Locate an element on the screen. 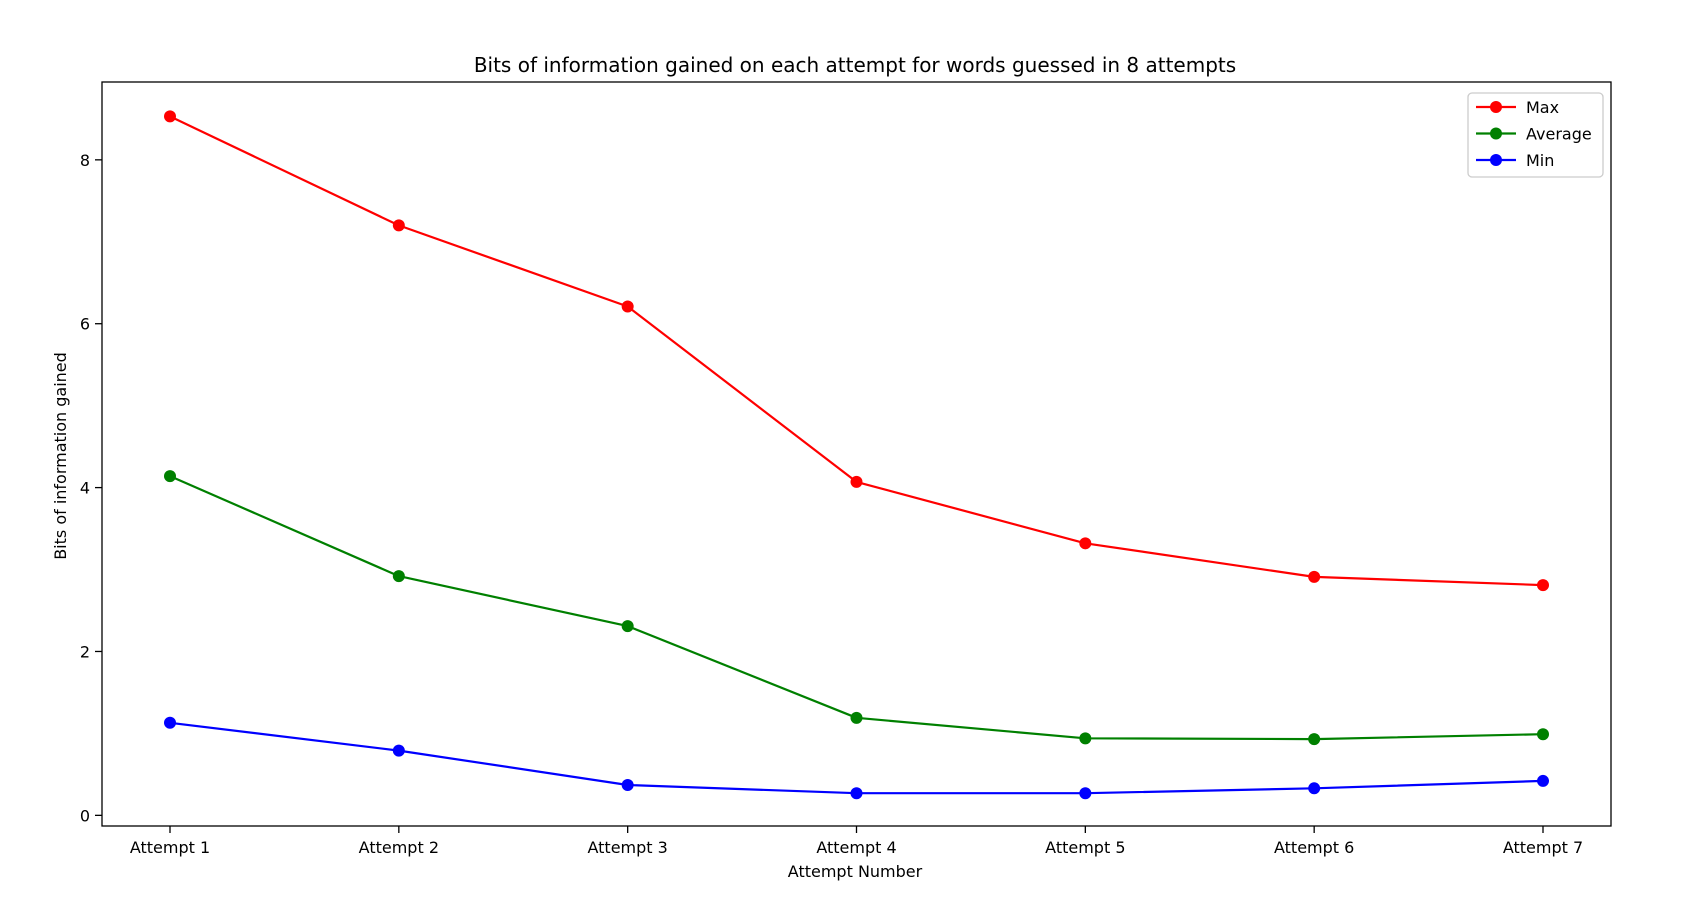 Image resolution: width=1704 pixels, height=923 pixels. legend-marker-min is located at coordinates (1496, 160).